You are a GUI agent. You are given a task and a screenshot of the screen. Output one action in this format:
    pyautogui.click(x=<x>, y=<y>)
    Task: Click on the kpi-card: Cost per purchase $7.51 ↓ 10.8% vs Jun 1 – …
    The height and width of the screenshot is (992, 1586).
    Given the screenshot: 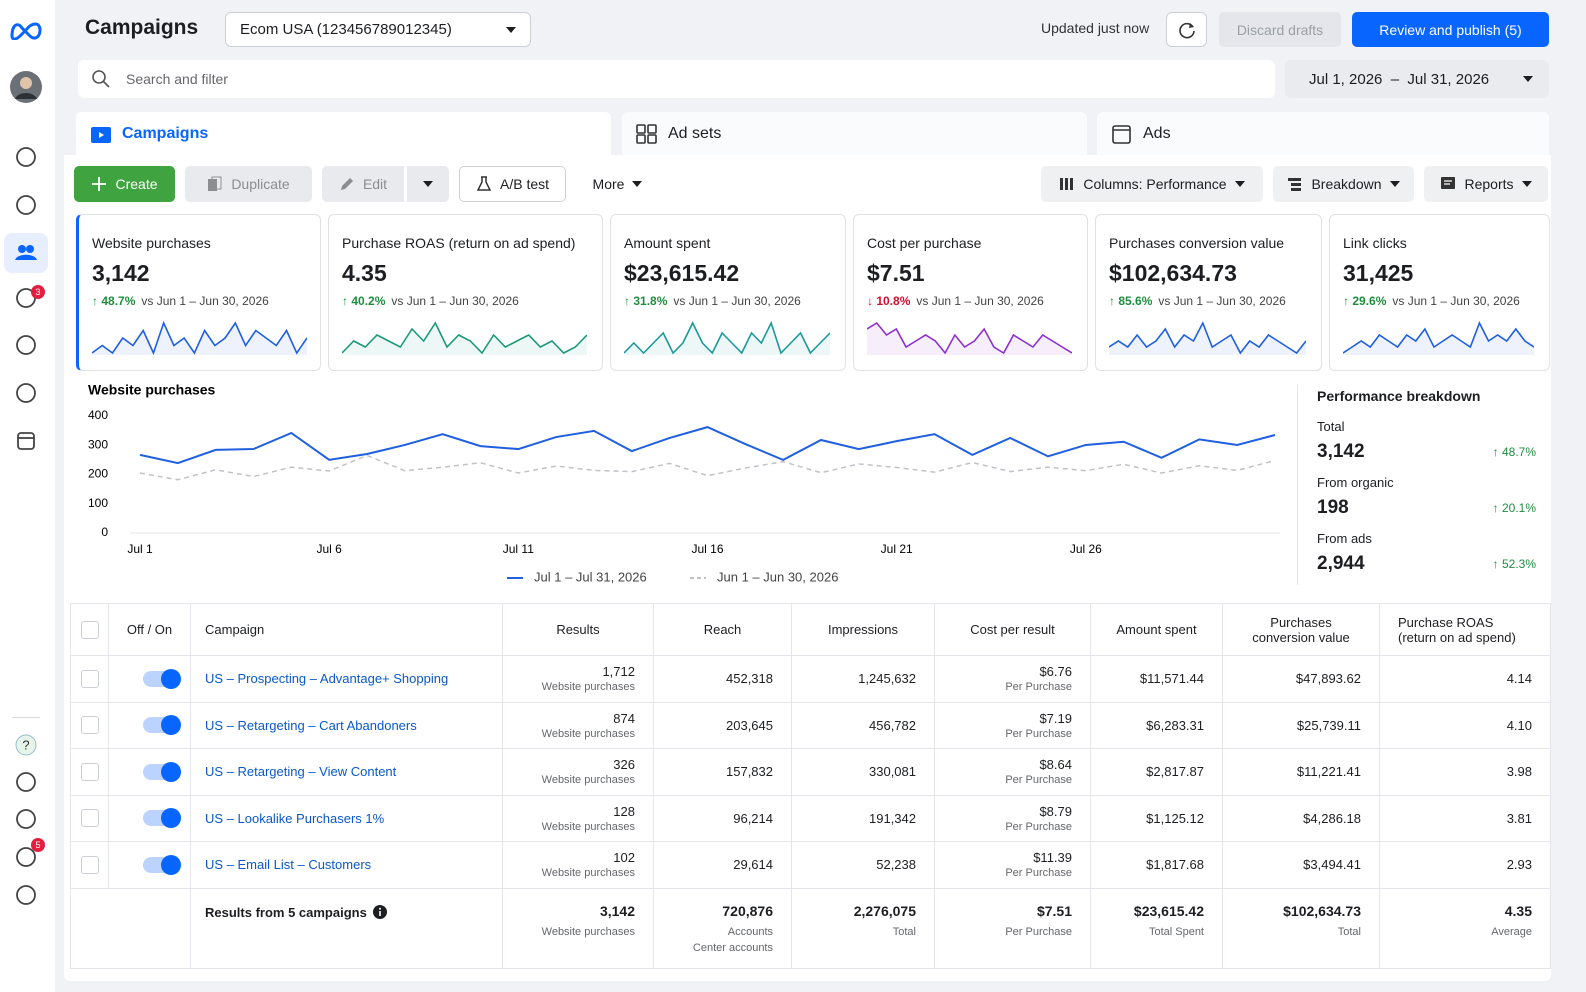 What is the action you would take?
    pyautogui.click(x=970, y=292)
    